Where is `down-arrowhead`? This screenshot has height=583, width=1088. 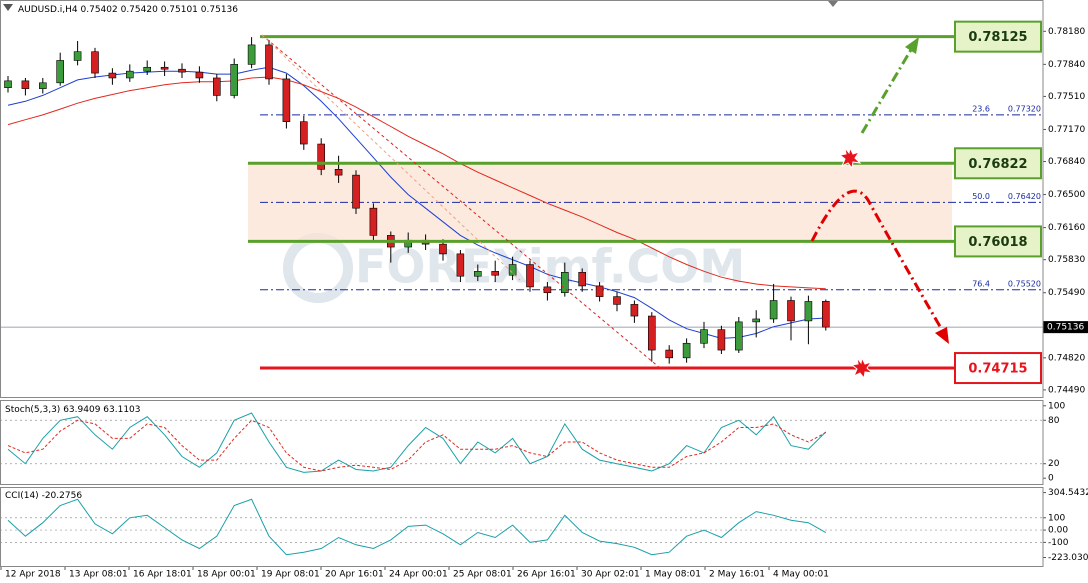 down-arrowhead is located at coordinates (942, 335).